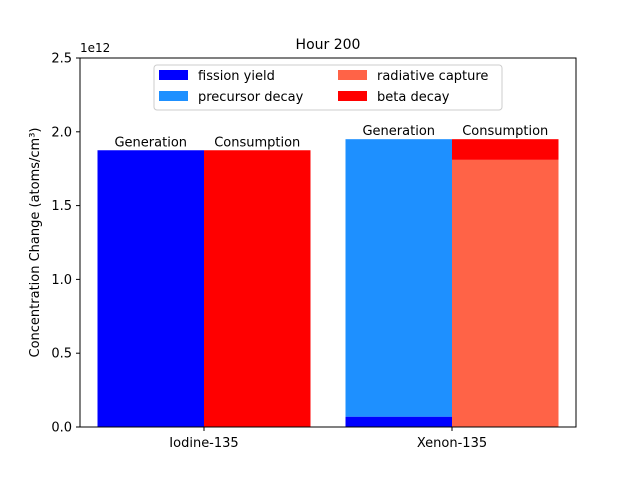  What do you see at coordinates (251, 97) in the screenshot?
I see `legend-label-2: precursor decay` at bounding box center [251, 97].